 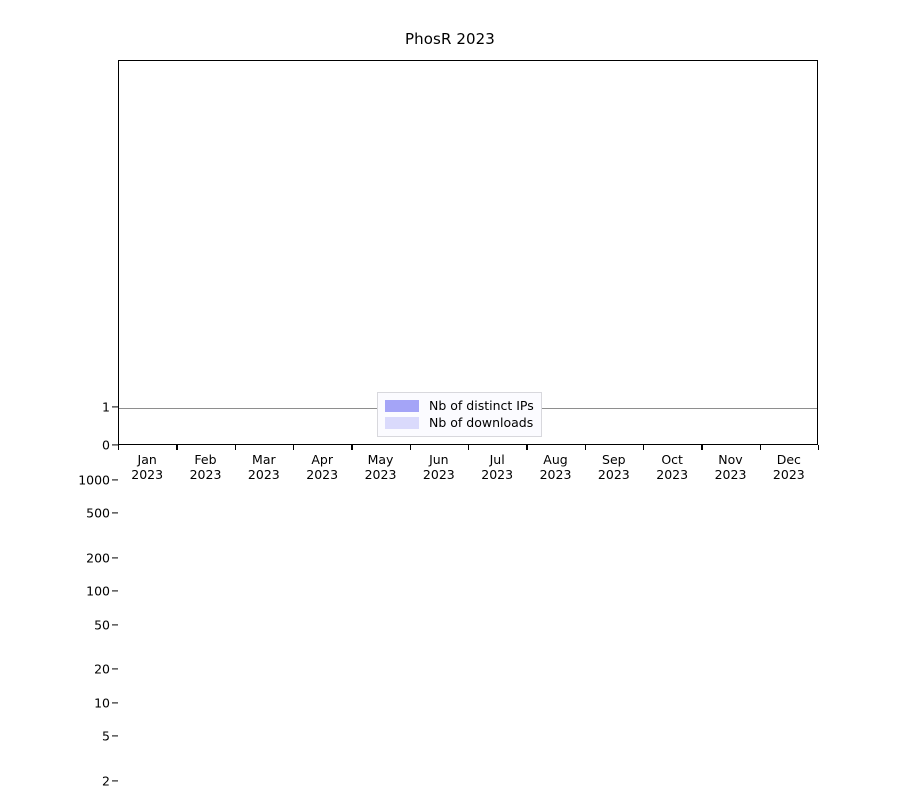 I want to click on x-axis-tick-label: May 2023, so click(x=381, y=467).